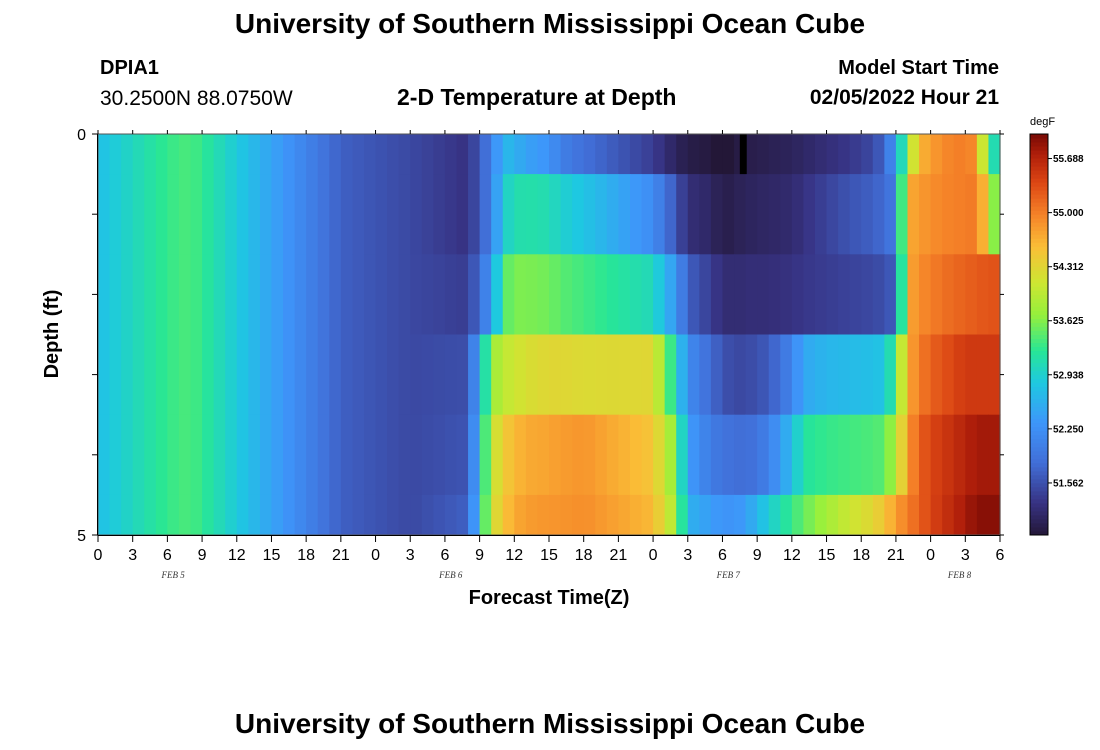 This screenshot has width=1100, height=750. What do you see at coordinates (479, 555) in the screenshot?
I see `x-tick-label: 9` at bounding box center [479, 555].